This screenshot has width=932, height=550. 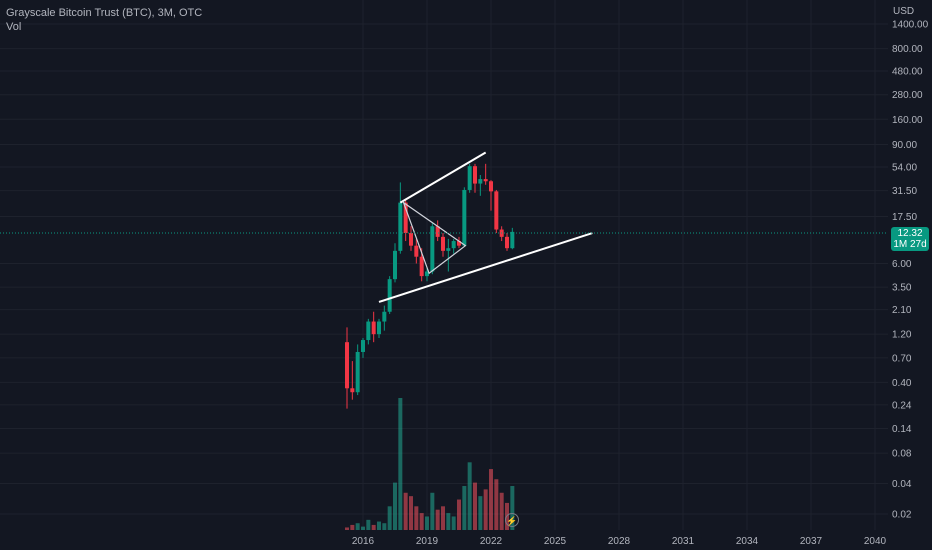 I want to click on volume-label: Vol, so click(x=14, y=27).